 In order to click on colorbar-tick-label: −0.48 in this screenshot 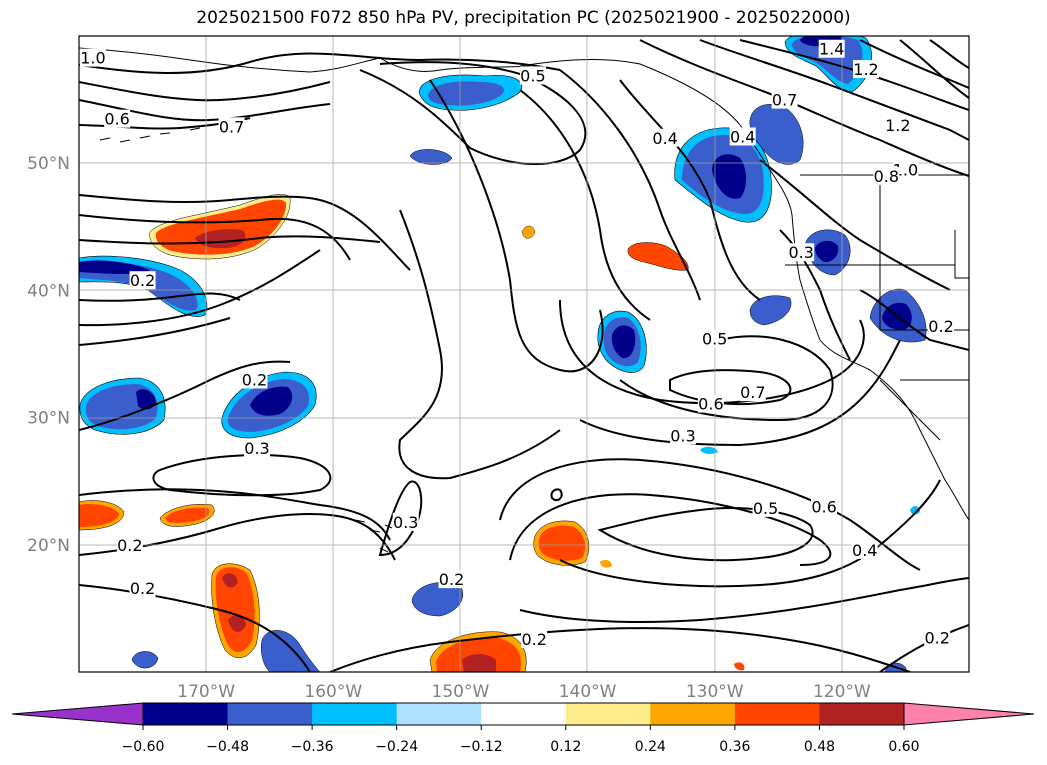, I will do `click(227, 747)`.